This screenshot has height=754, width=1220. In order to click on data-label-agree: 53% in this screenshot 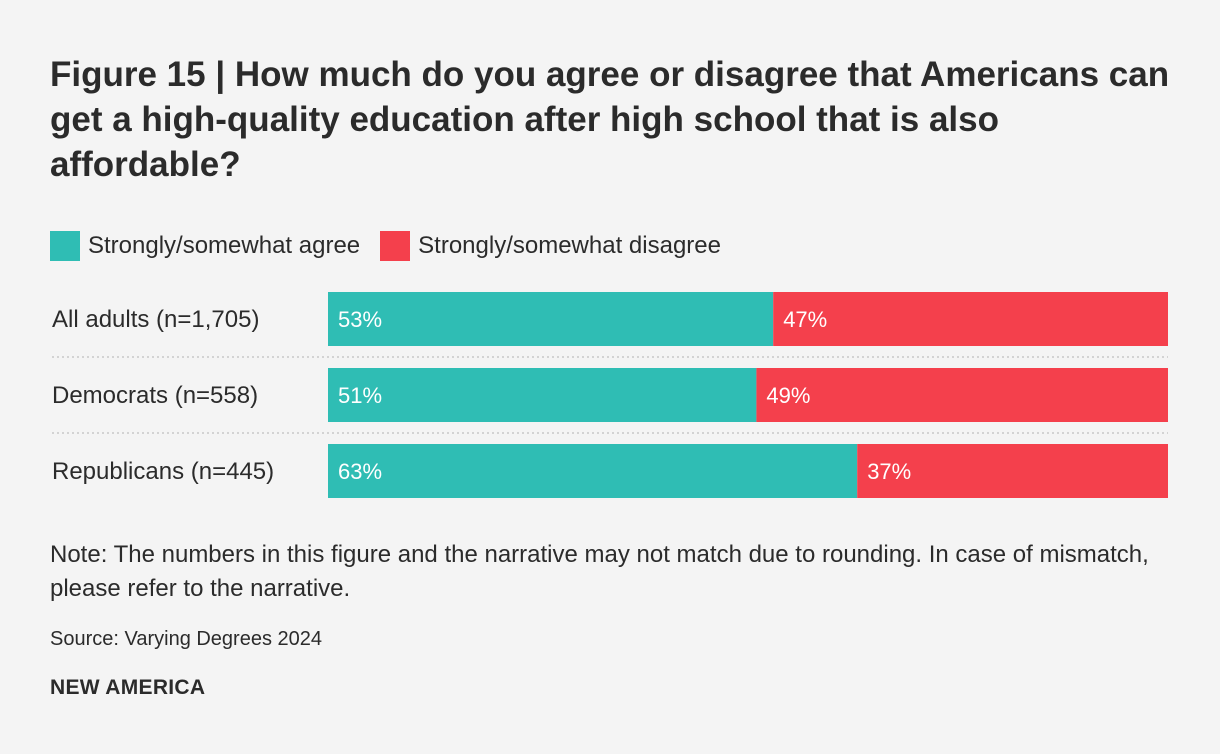, I will do `click(360, 319)`.